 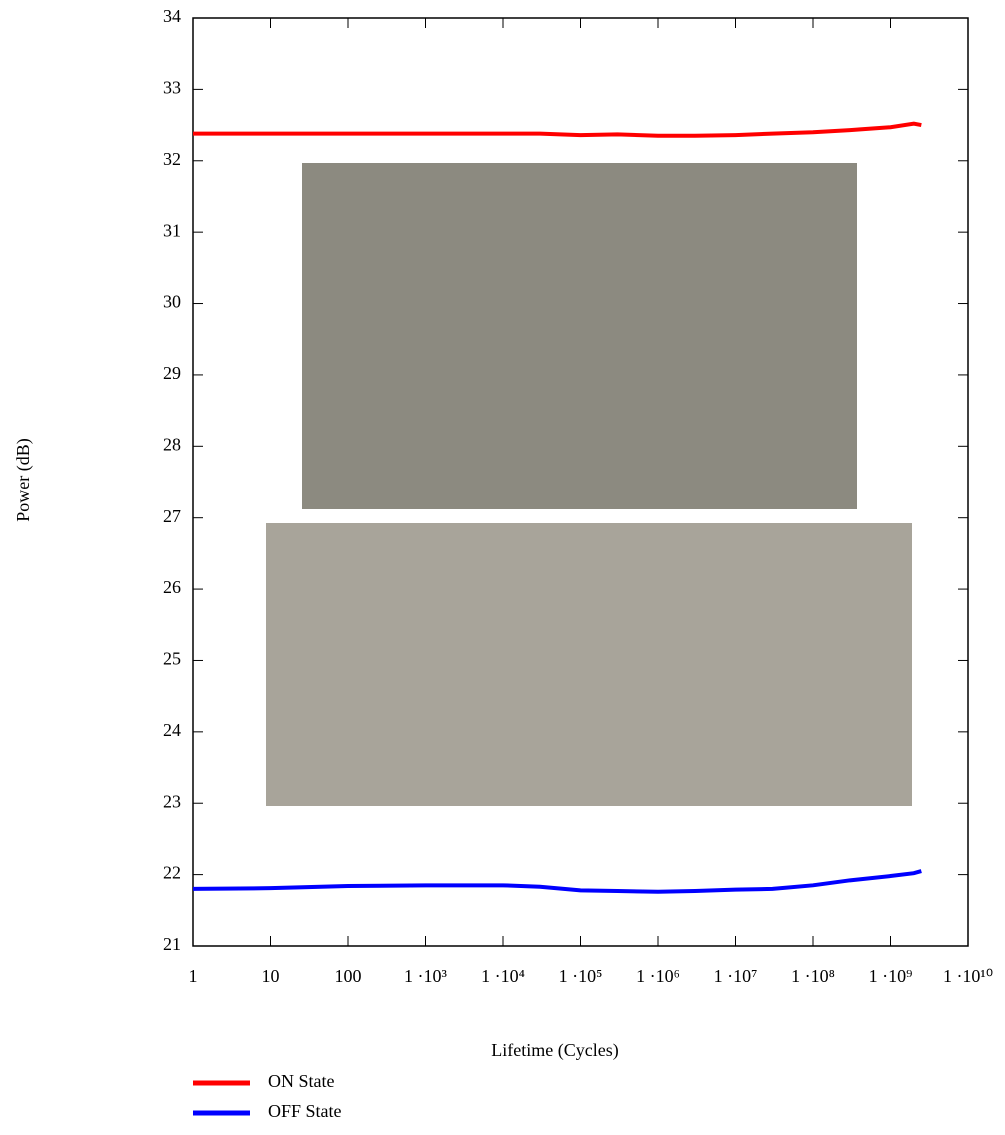 I want to click on y-tick-label: 21, so click(x=172, y=944).